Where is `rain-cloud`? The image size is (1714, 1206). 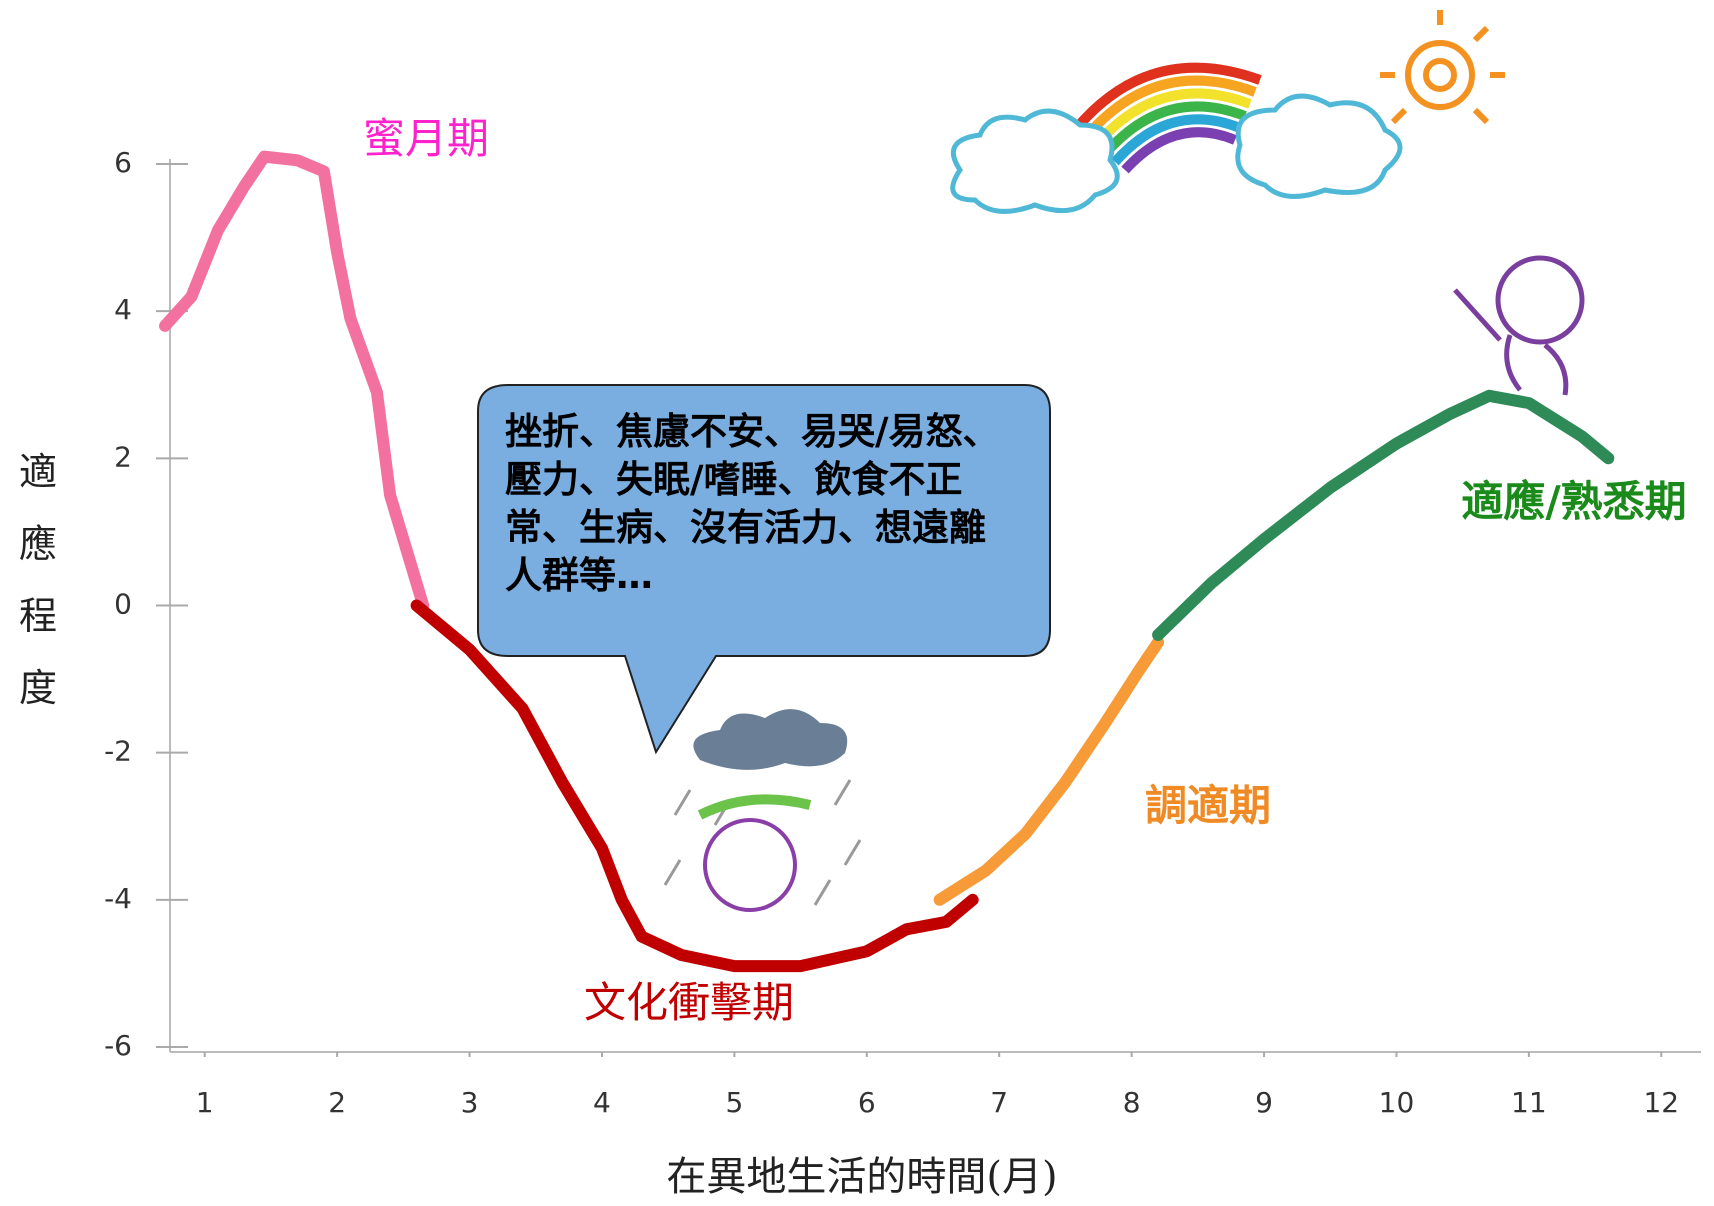 rain-cloud is located at coordinates (762, 810).